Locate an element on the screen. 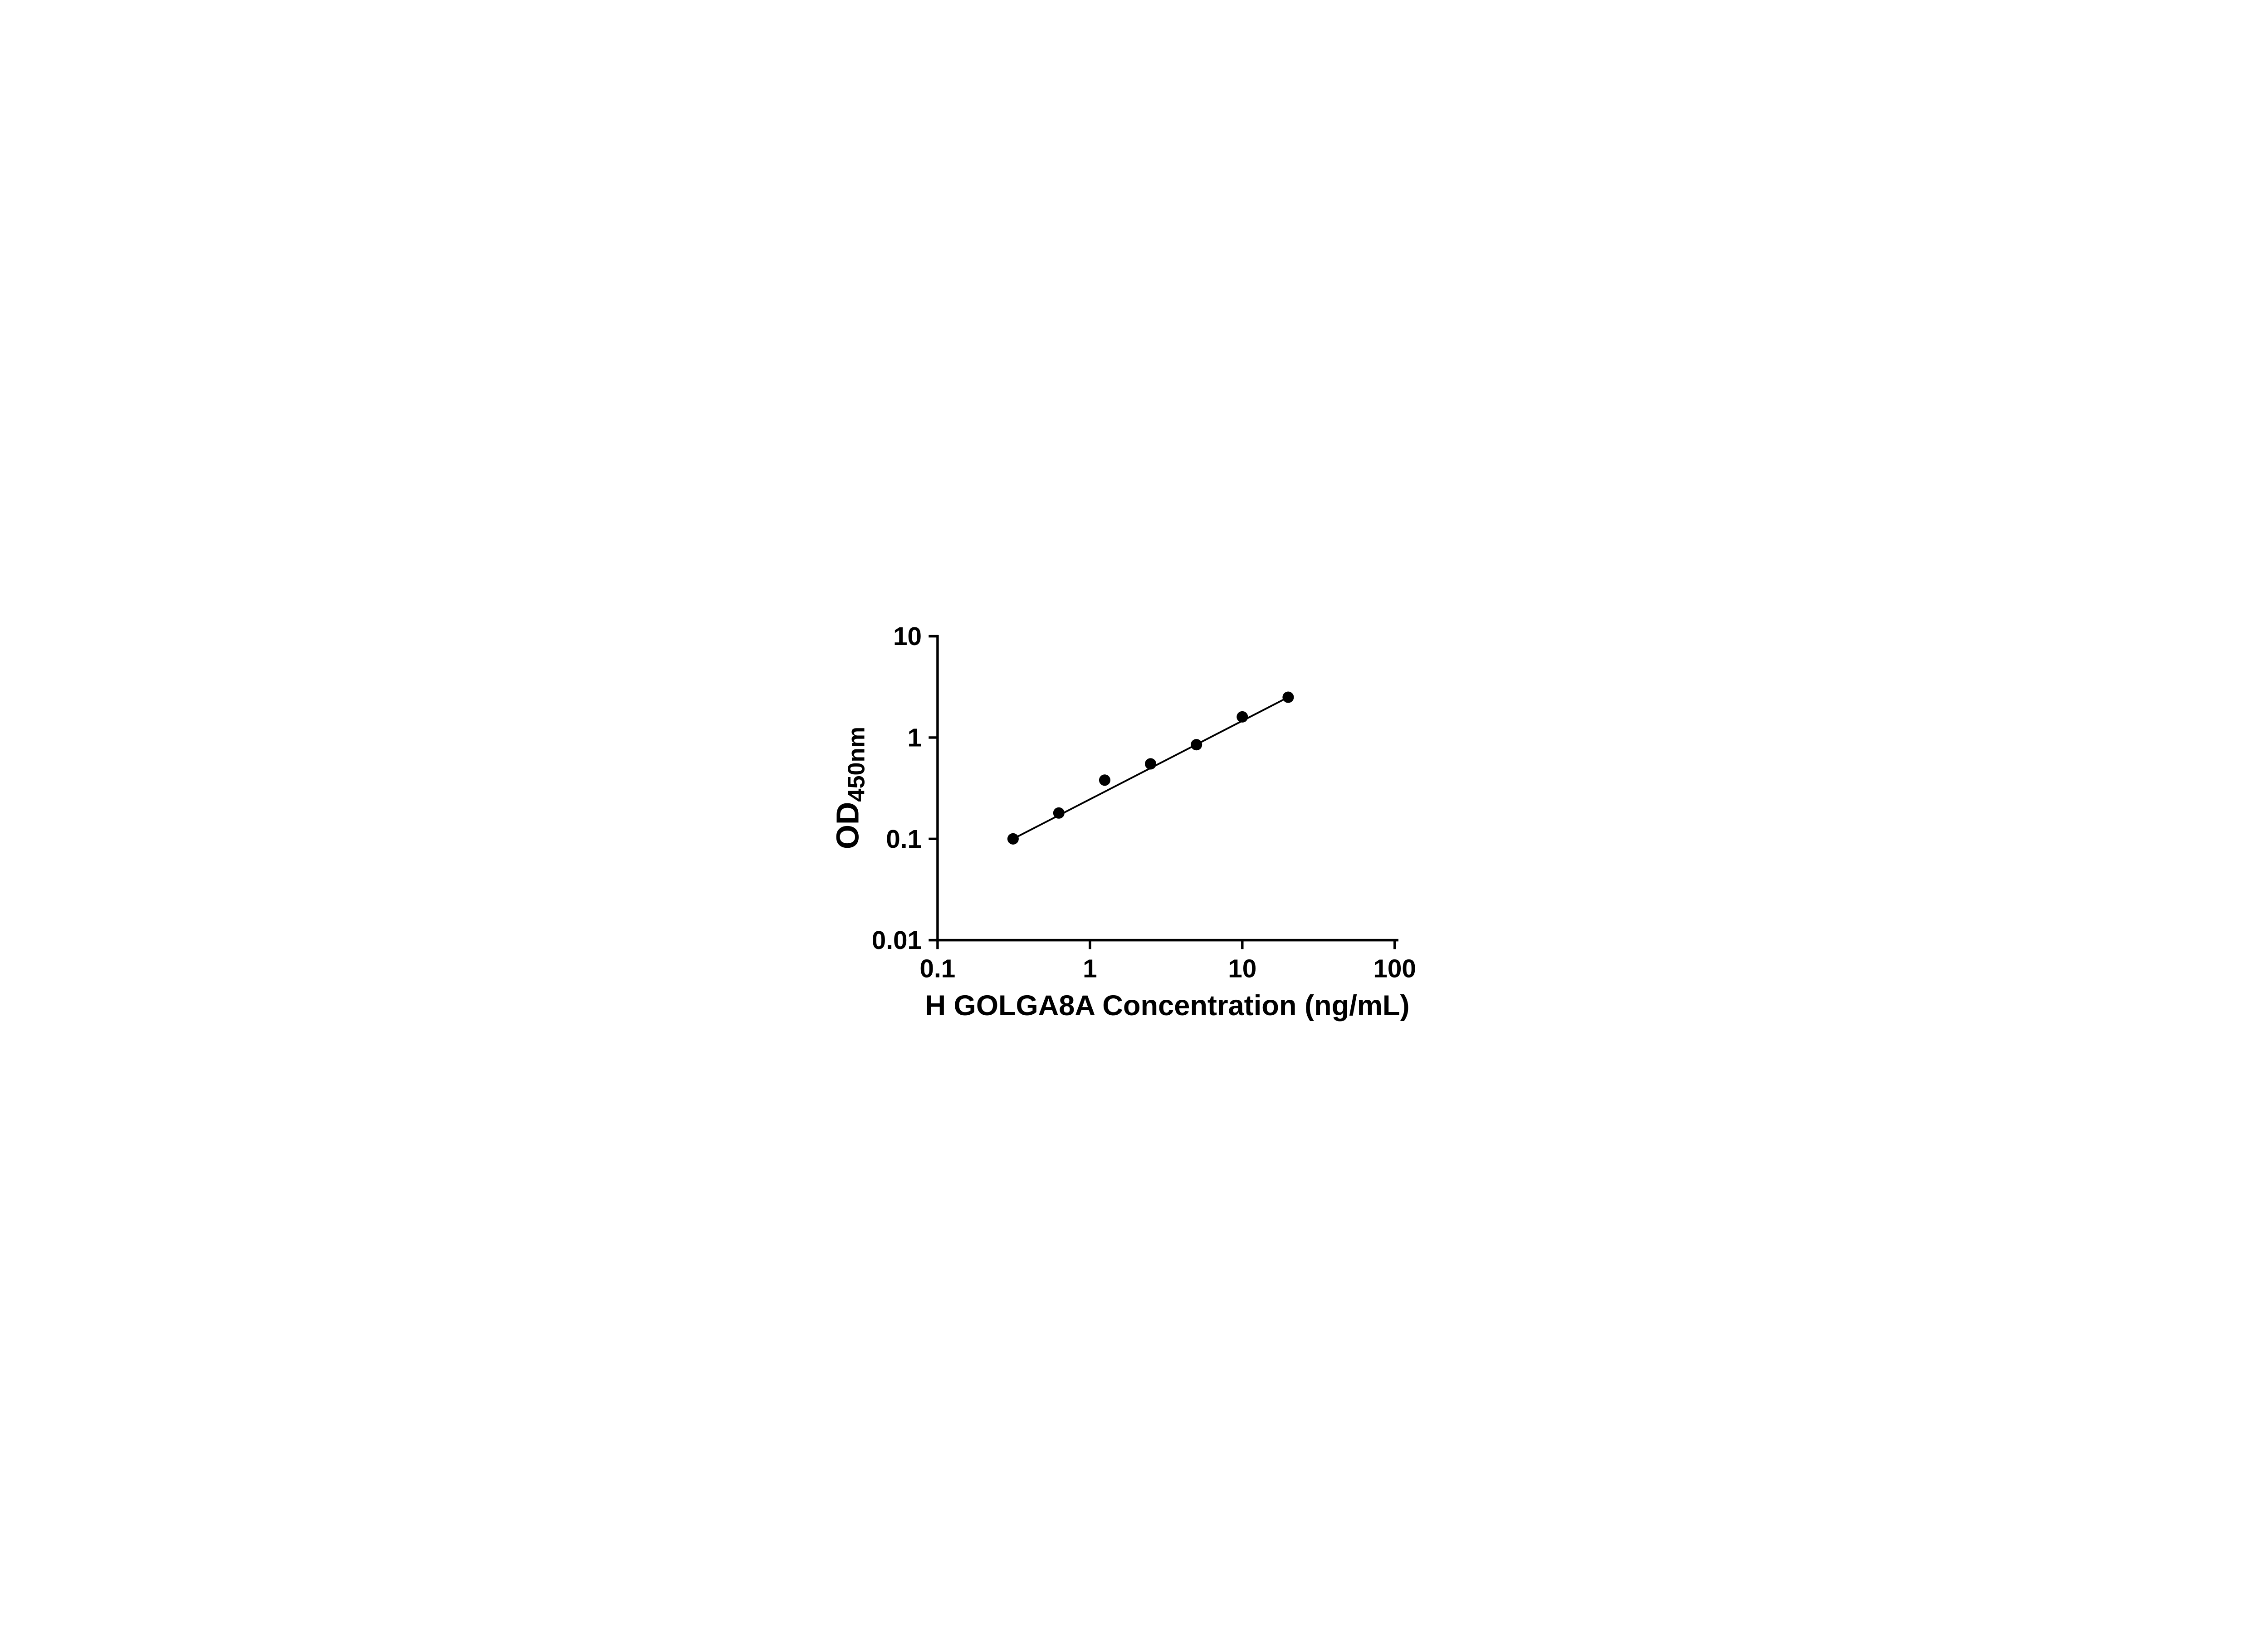  y-axis-title: OD450nm is located at coordinates (850, 788).